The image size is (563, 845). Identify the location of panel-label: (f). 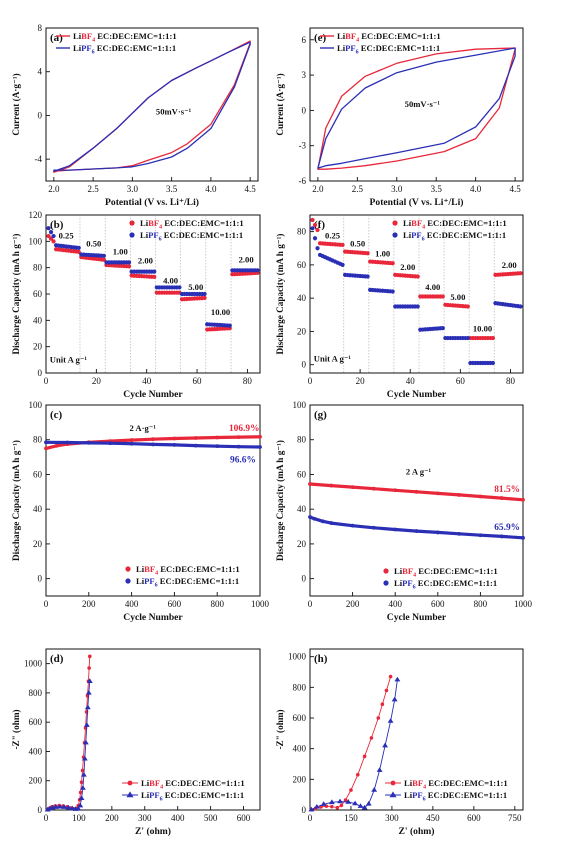
(319, 225).